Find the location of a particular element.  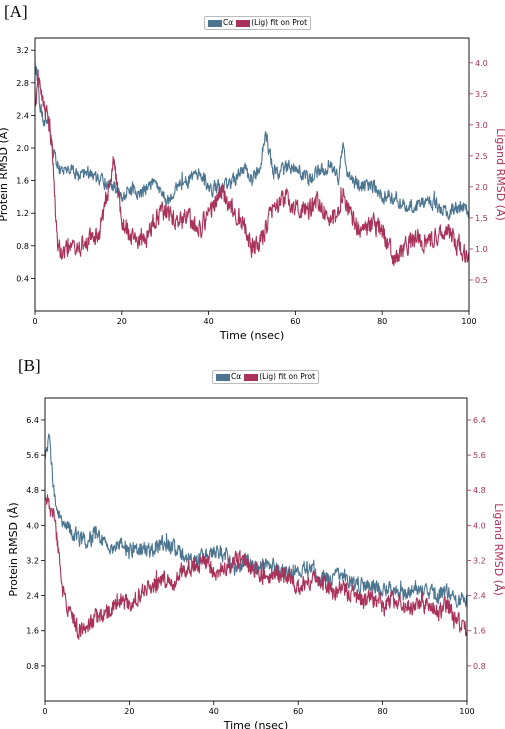

y-tick-label-right: 0.8 is located at coordinates (479, 666).